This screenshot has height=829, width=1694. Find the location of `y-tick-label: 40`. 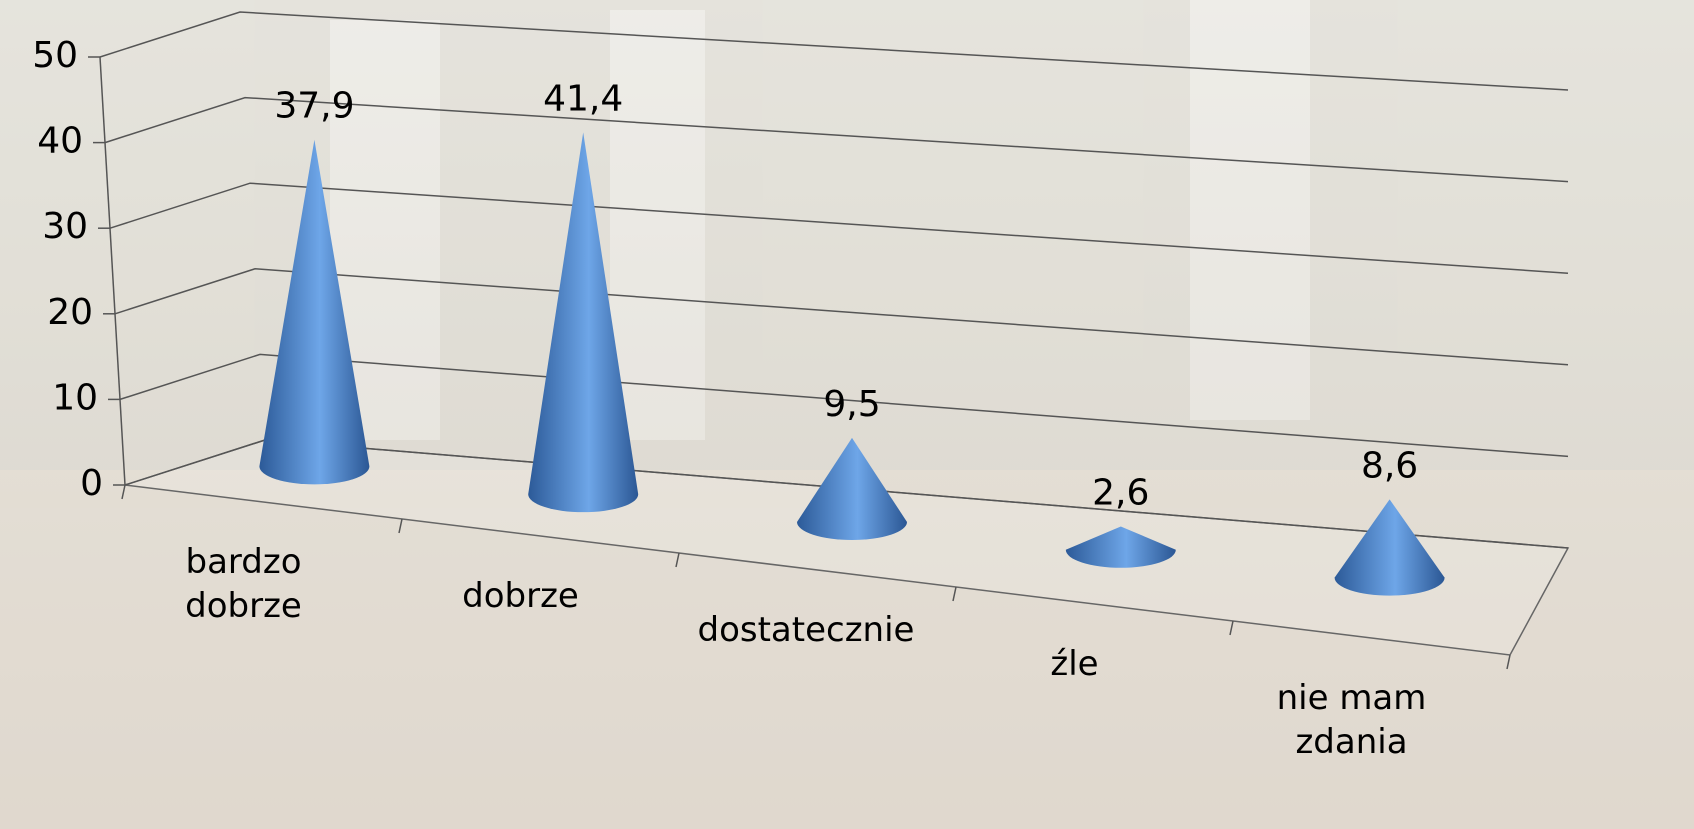

y-tick-label: 40 is located at coordinates (60, 141).